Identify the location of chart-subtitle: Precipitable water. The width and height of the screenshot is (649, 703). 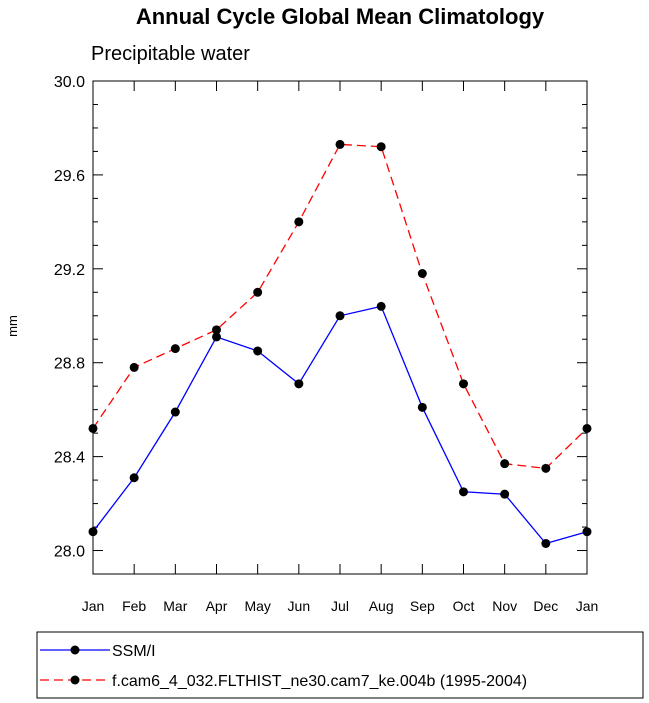
(170, 54).